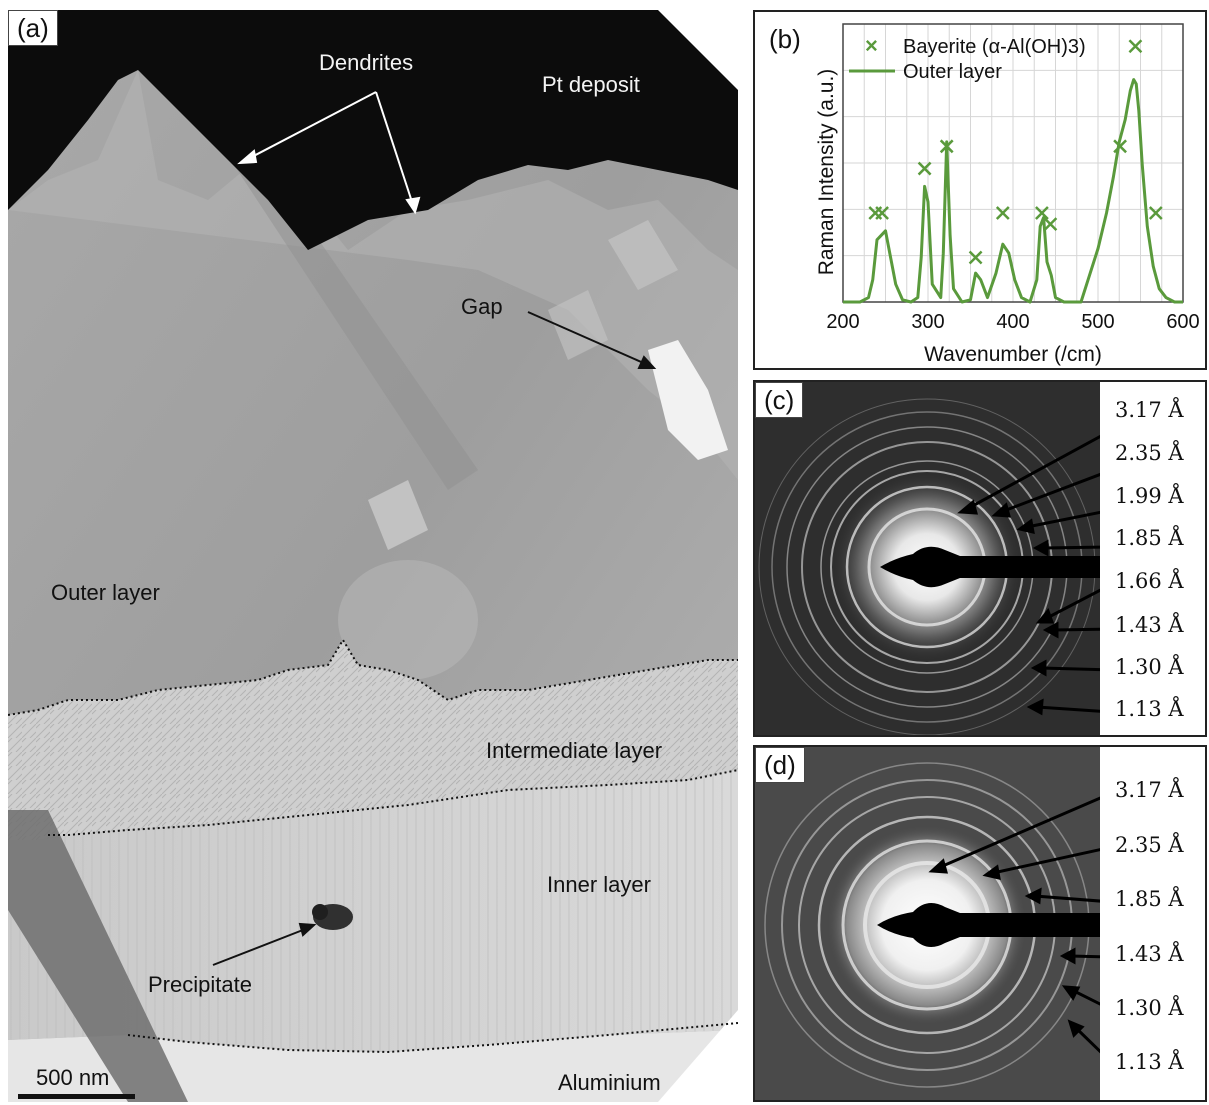 Image resolution: width=1209 pixels, height=1105 pixels. What do you see at coordinates (1149, 845) in the screenshot?
I see `d-spacing-d-2: 2.35 Å` at bounding box center [1149, 845].